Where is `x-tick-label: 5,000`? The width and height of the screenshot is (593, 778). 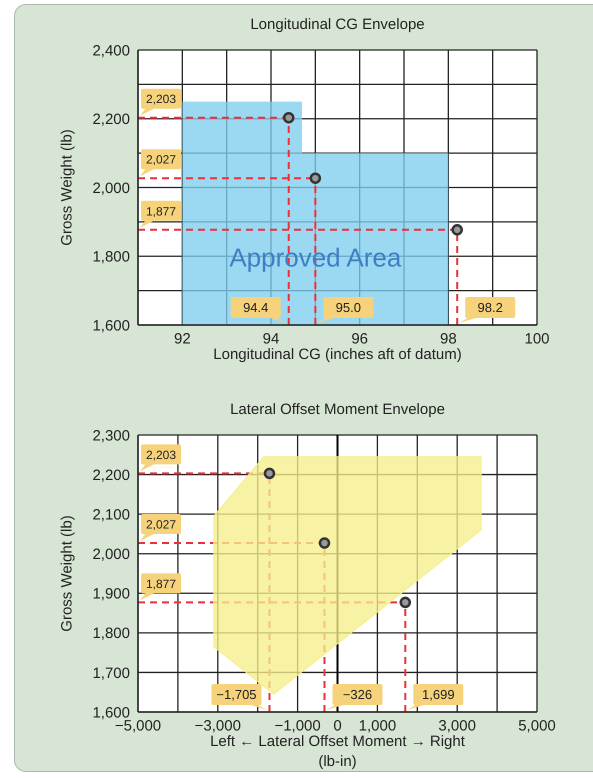 x-tick-label: 5,000 is located at coordinates (537, 726).